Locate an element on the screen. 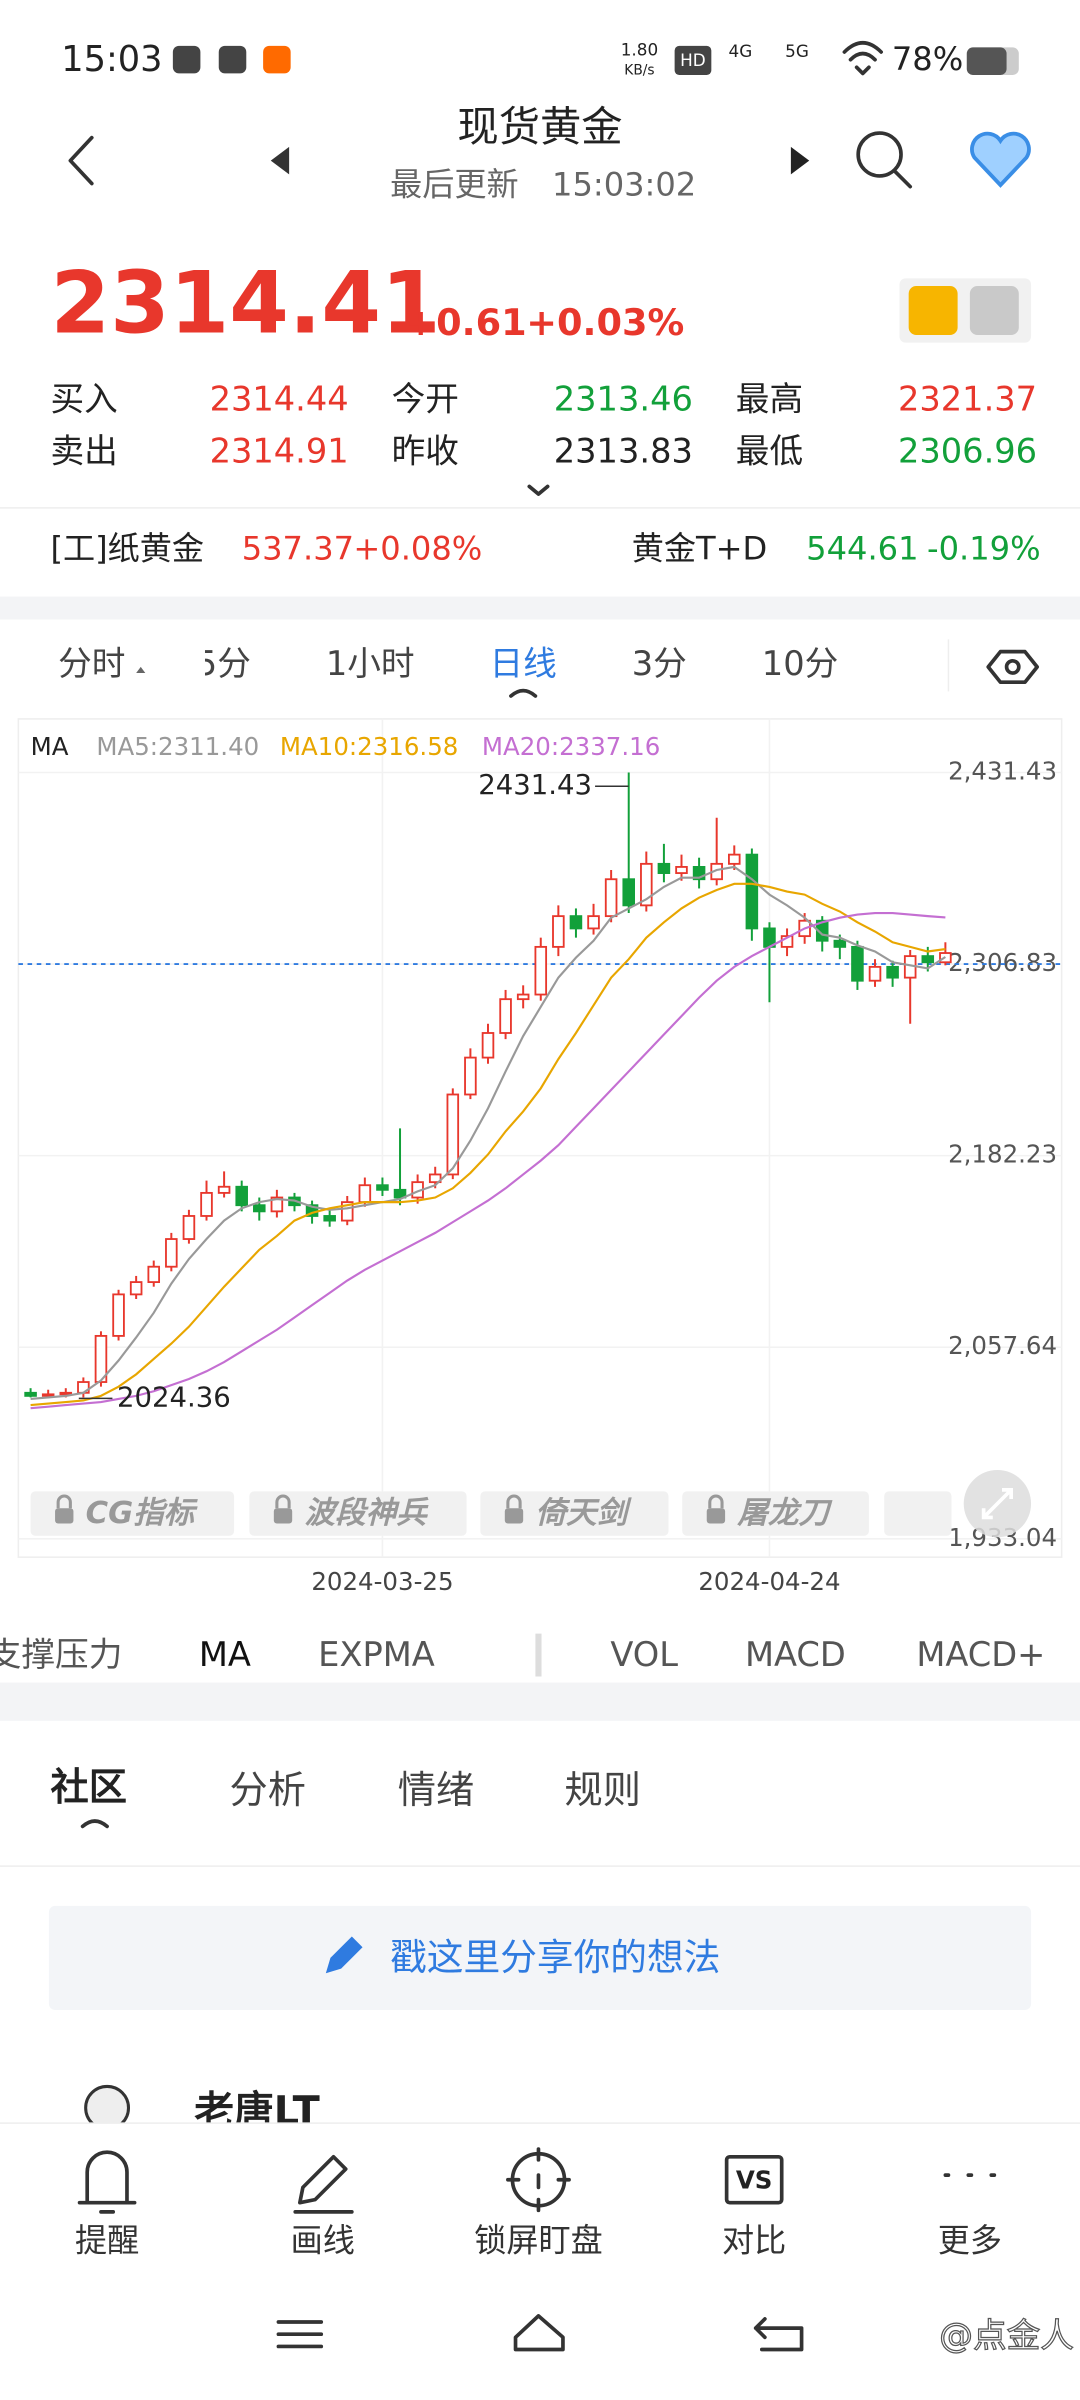 This screenshot has height=2400, width=1080. prev-button is located at coordinates (280, 160).